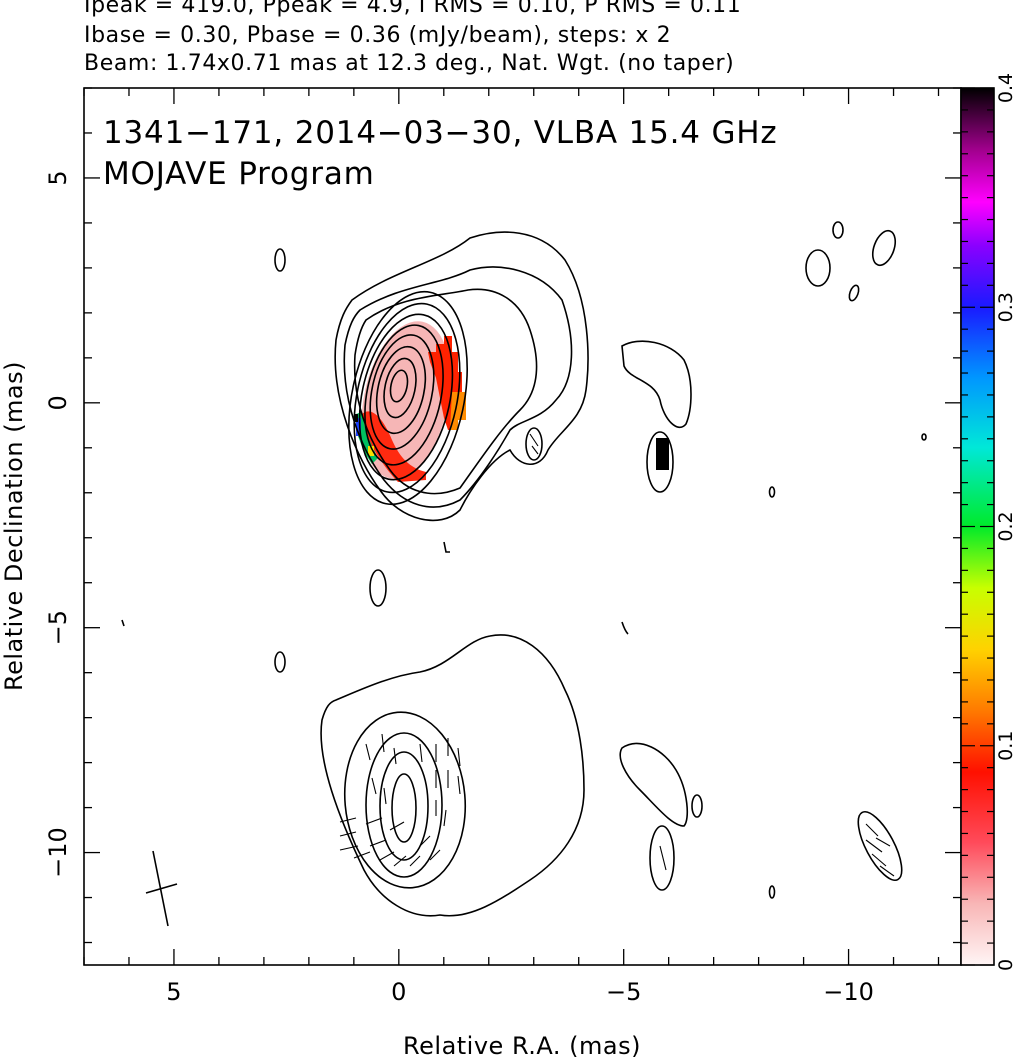  I want to click on colorbar-tick-label: 0.4, so click(1006, 88).